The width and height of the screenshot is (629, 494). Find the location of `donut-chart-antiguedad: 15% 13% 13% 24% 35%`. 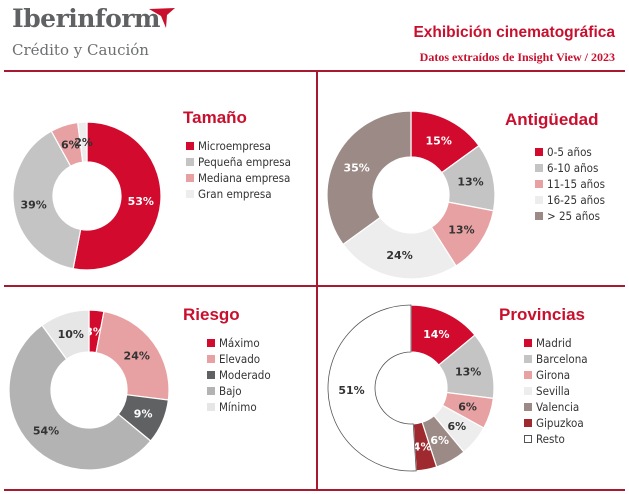

donut-chart-antiguedad: 15% 13% 13% 24% 35% is located at coordinates (411, 195).